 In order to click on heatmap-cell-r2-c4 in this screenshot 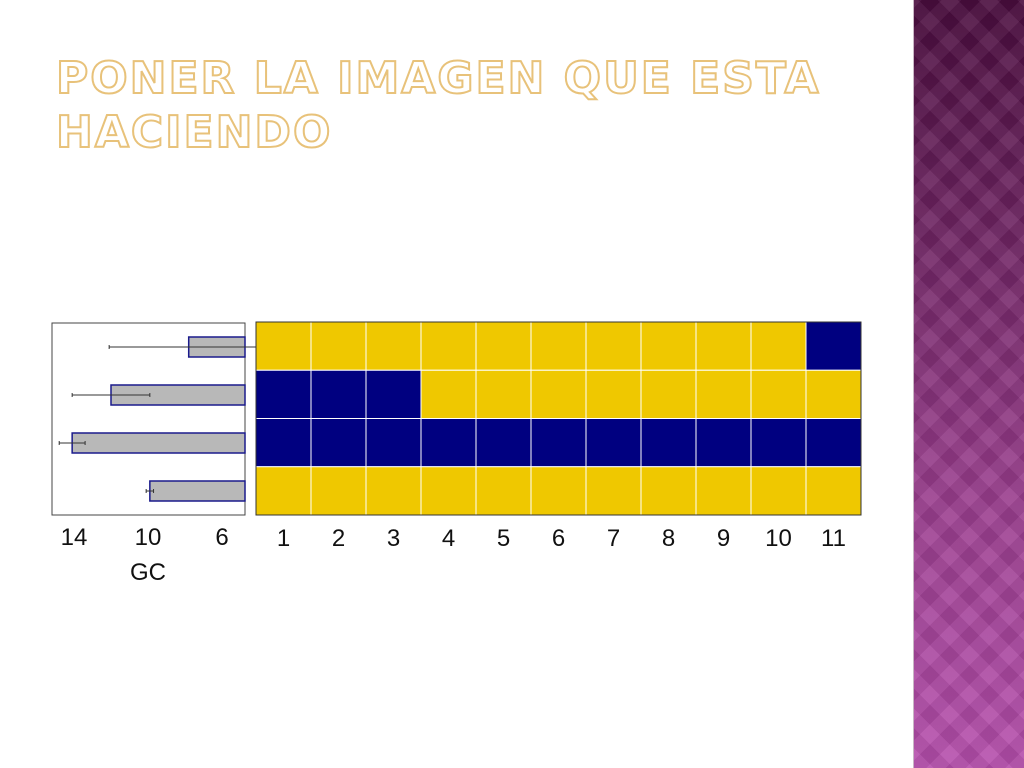, I will do `click(448, 394)`.